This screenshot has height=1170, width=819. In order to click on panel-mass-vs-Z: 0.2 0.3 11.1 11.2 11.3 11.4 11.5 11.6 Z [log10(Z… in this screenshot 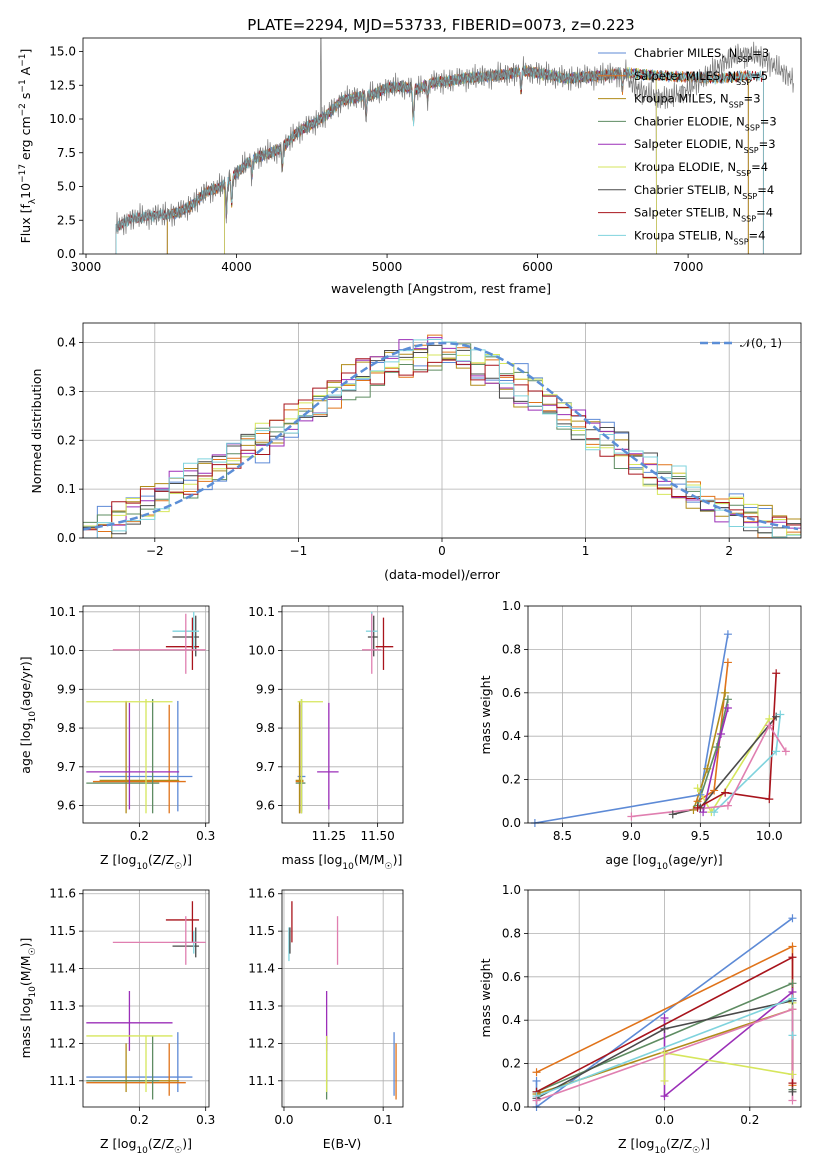, I will do `click(116, 1021)`.